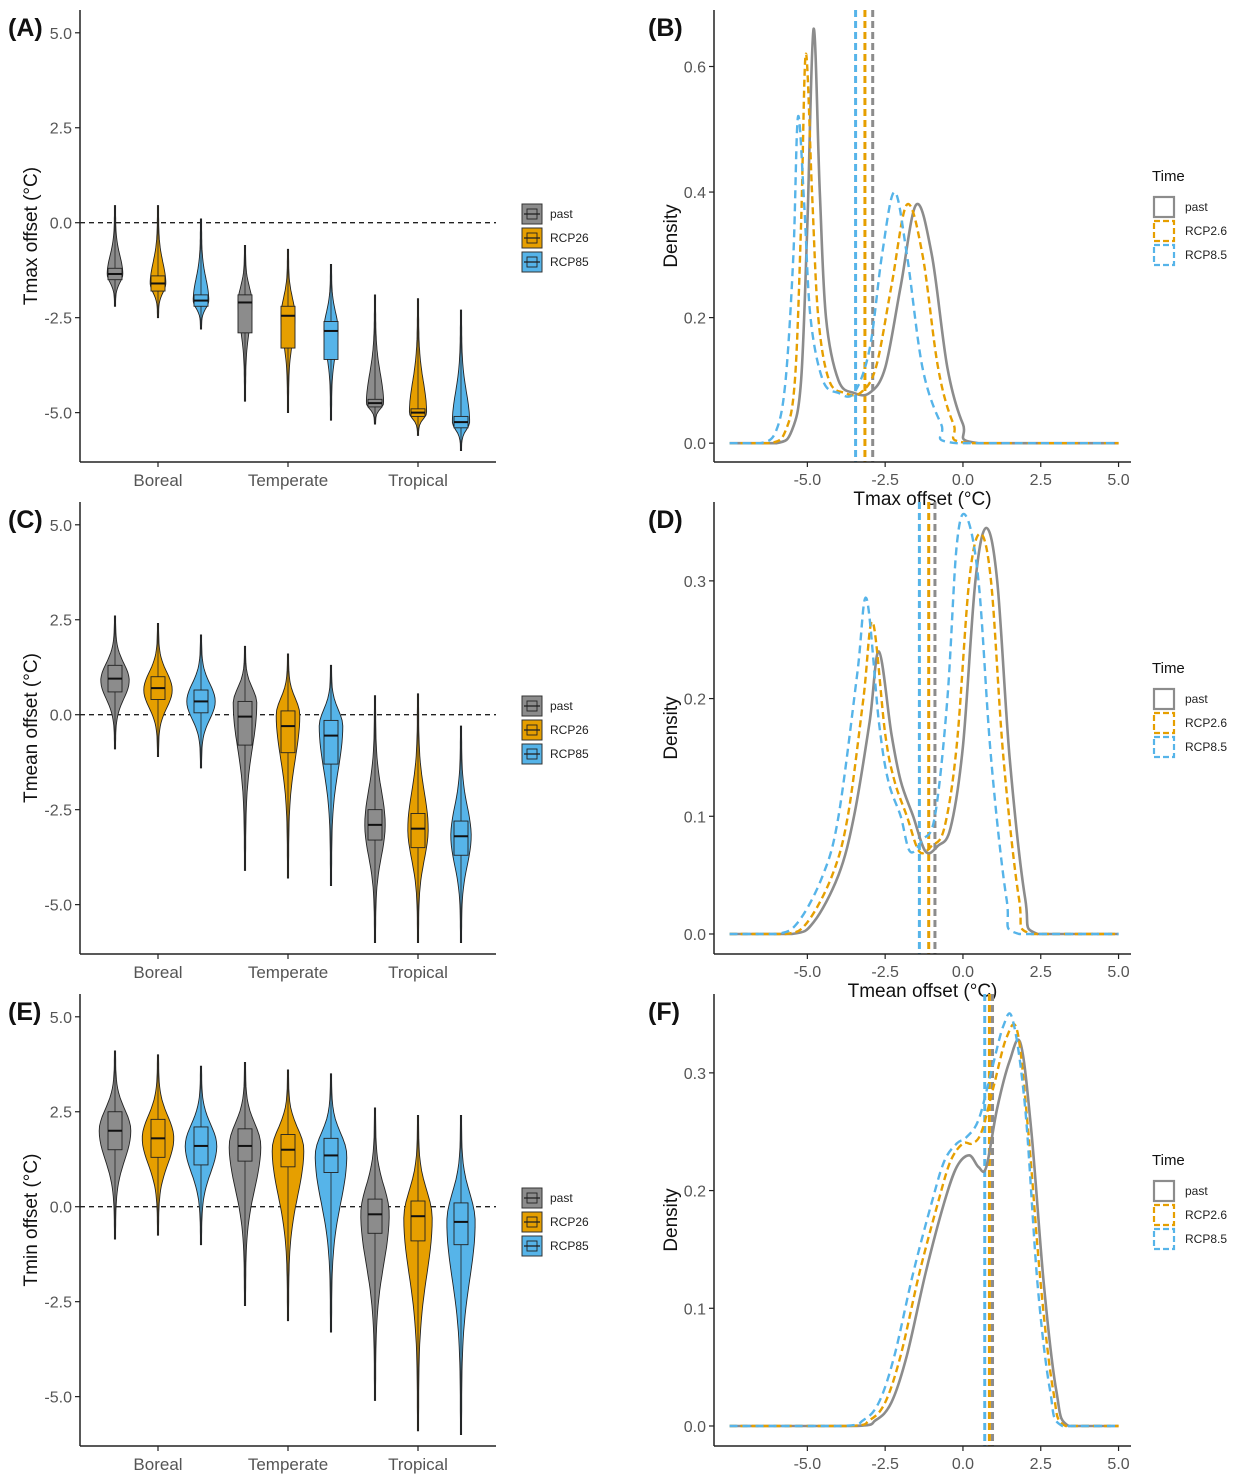  Describe the element at coordinates (664, 1012) in the screenshot. I see `panel-label: (F)` at that location.